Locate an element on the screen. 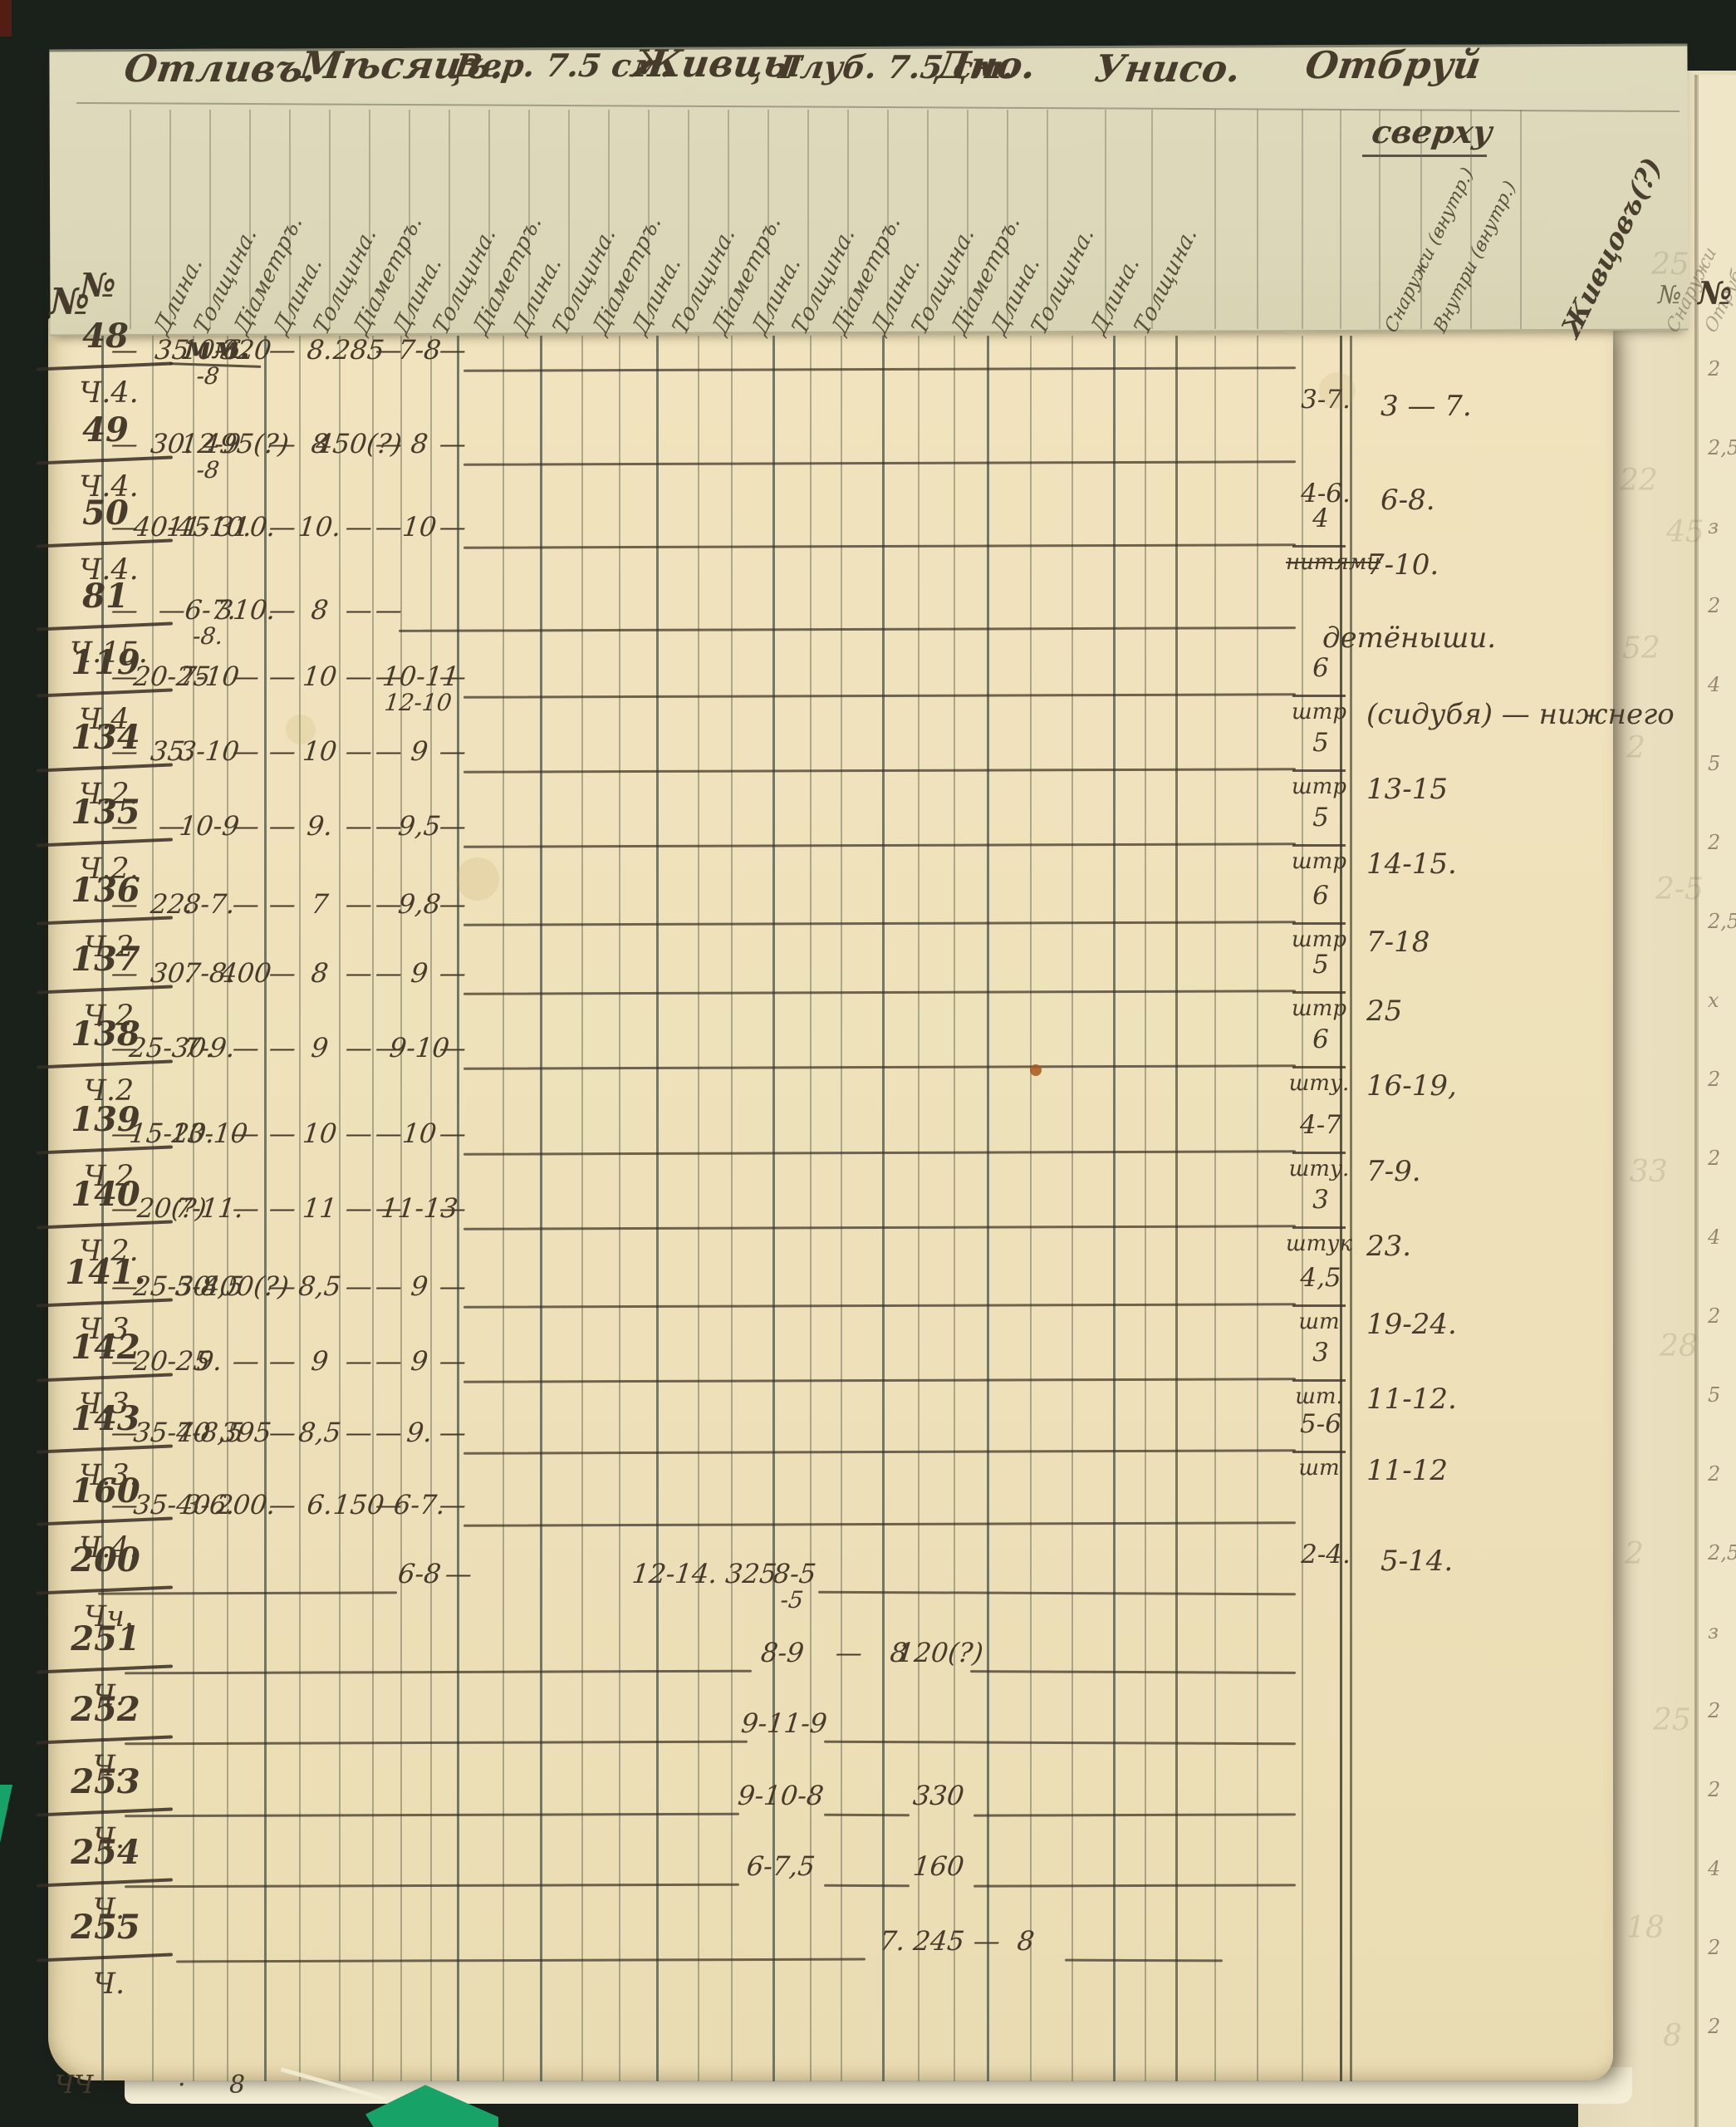 This screenshot has width=1736, height=2127. ghost-text: 2 is located at coordinates (1635, 748).